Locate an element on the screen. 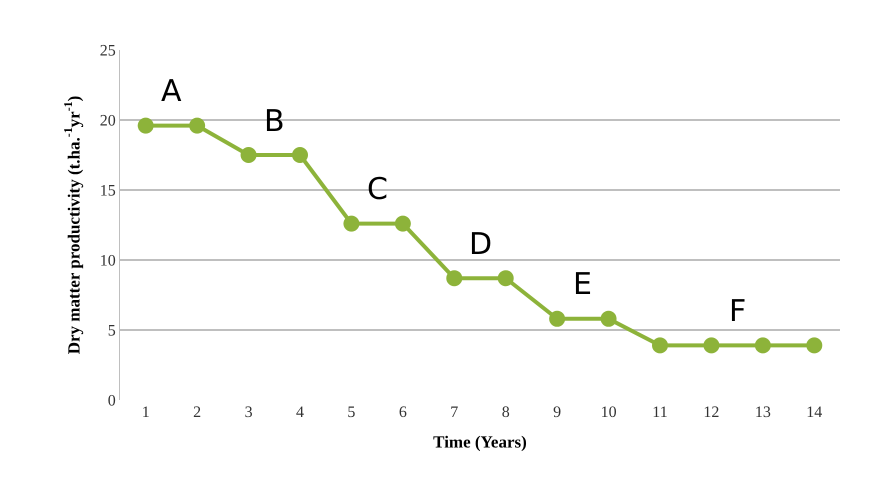  x-tick-label: 9 is located at coordinates (557, 412).